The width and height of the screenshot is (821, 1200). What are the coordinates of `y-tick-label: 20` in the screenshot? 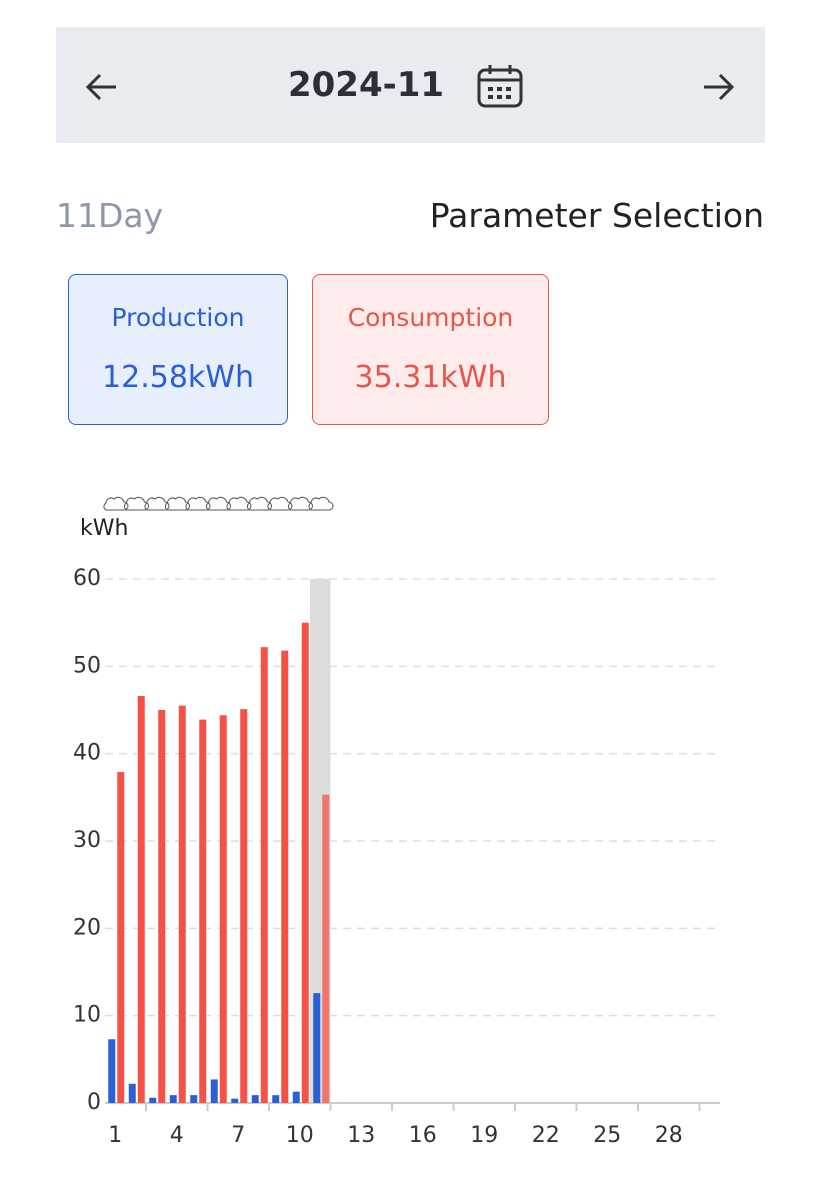 It's located at (87, 927).